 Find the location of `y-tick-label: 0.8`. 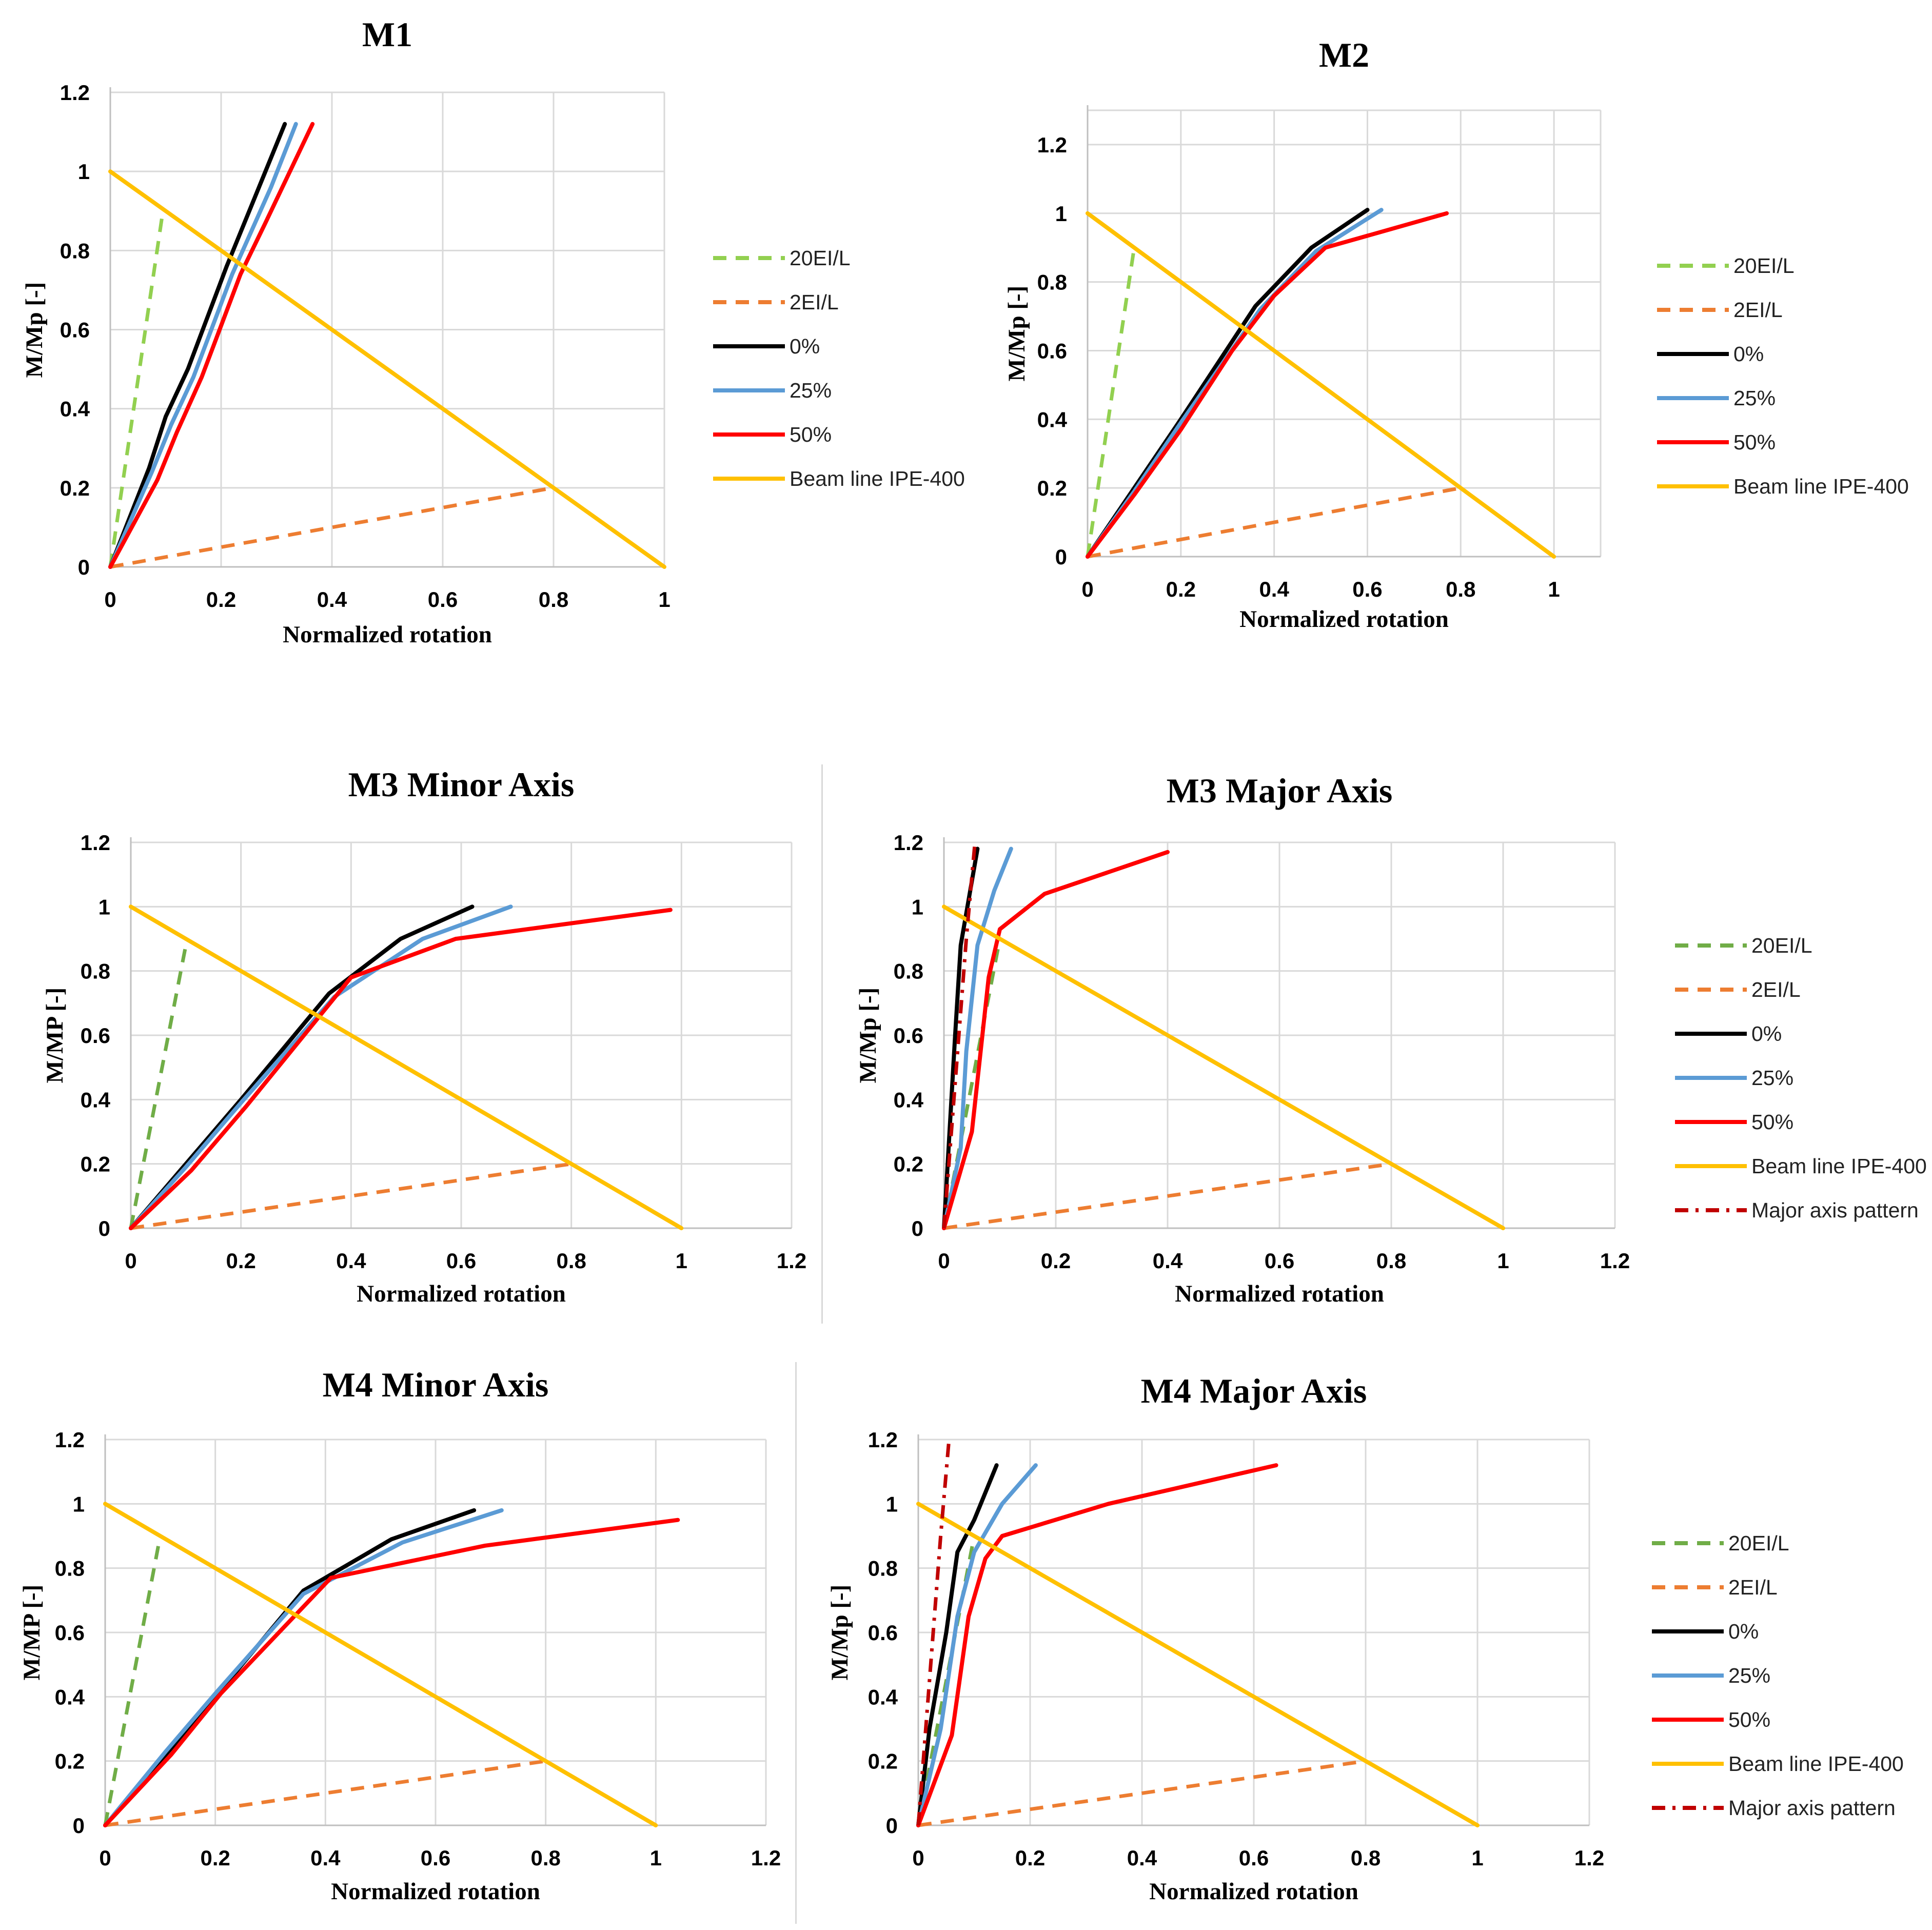

y-tick-label: 0.8 is located at coordinates (95, 971).